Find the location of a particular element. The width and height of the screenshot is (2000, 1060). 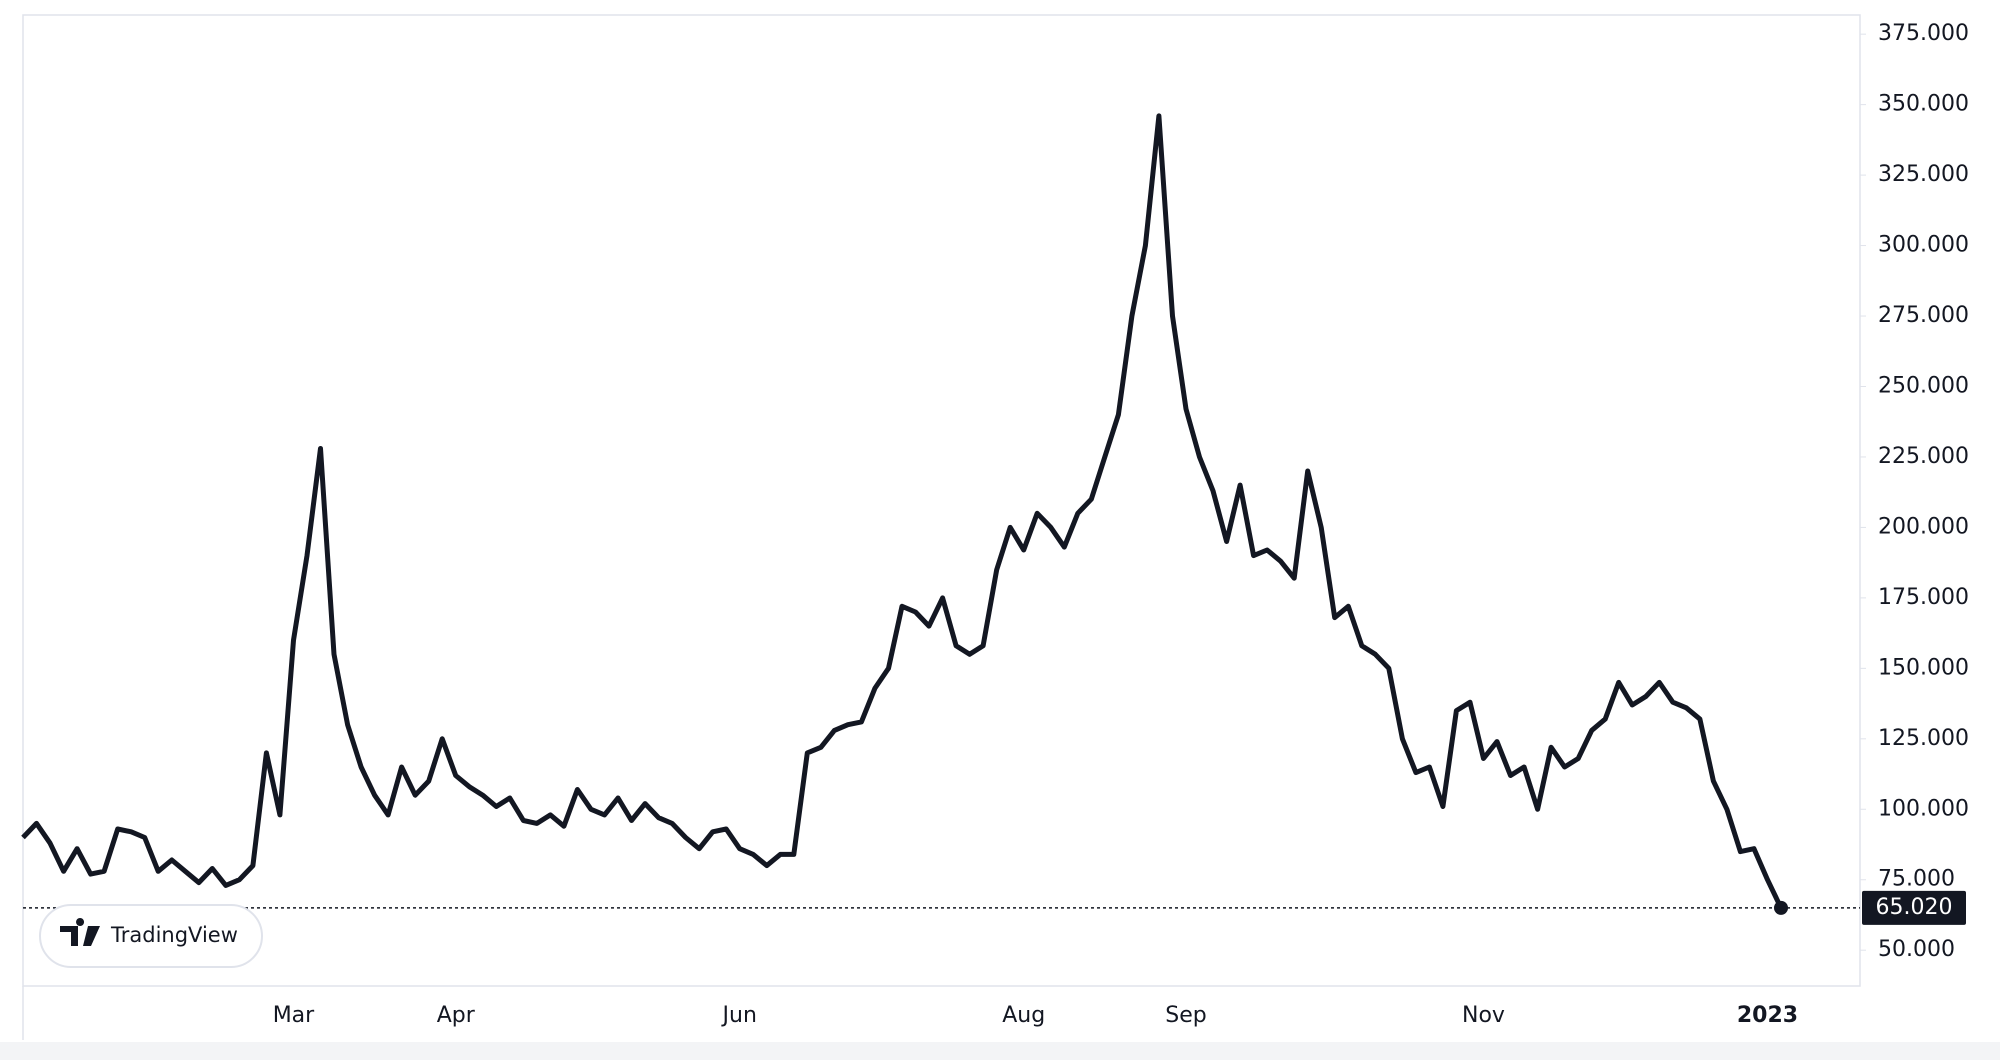

x-tick-label: Aug is located at coordinates (1023, 1015).